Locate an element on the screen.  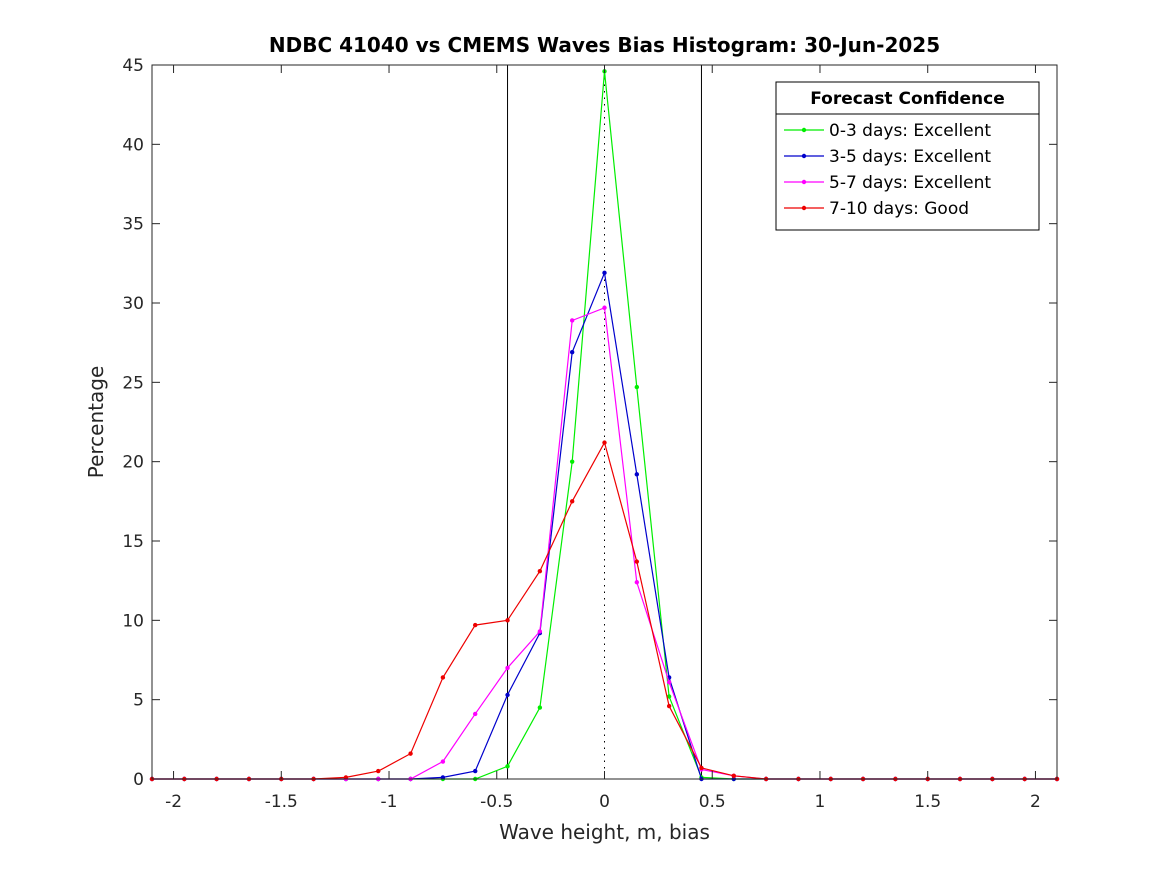
x-tick-label: 1 is located at coordinates (820, 802).